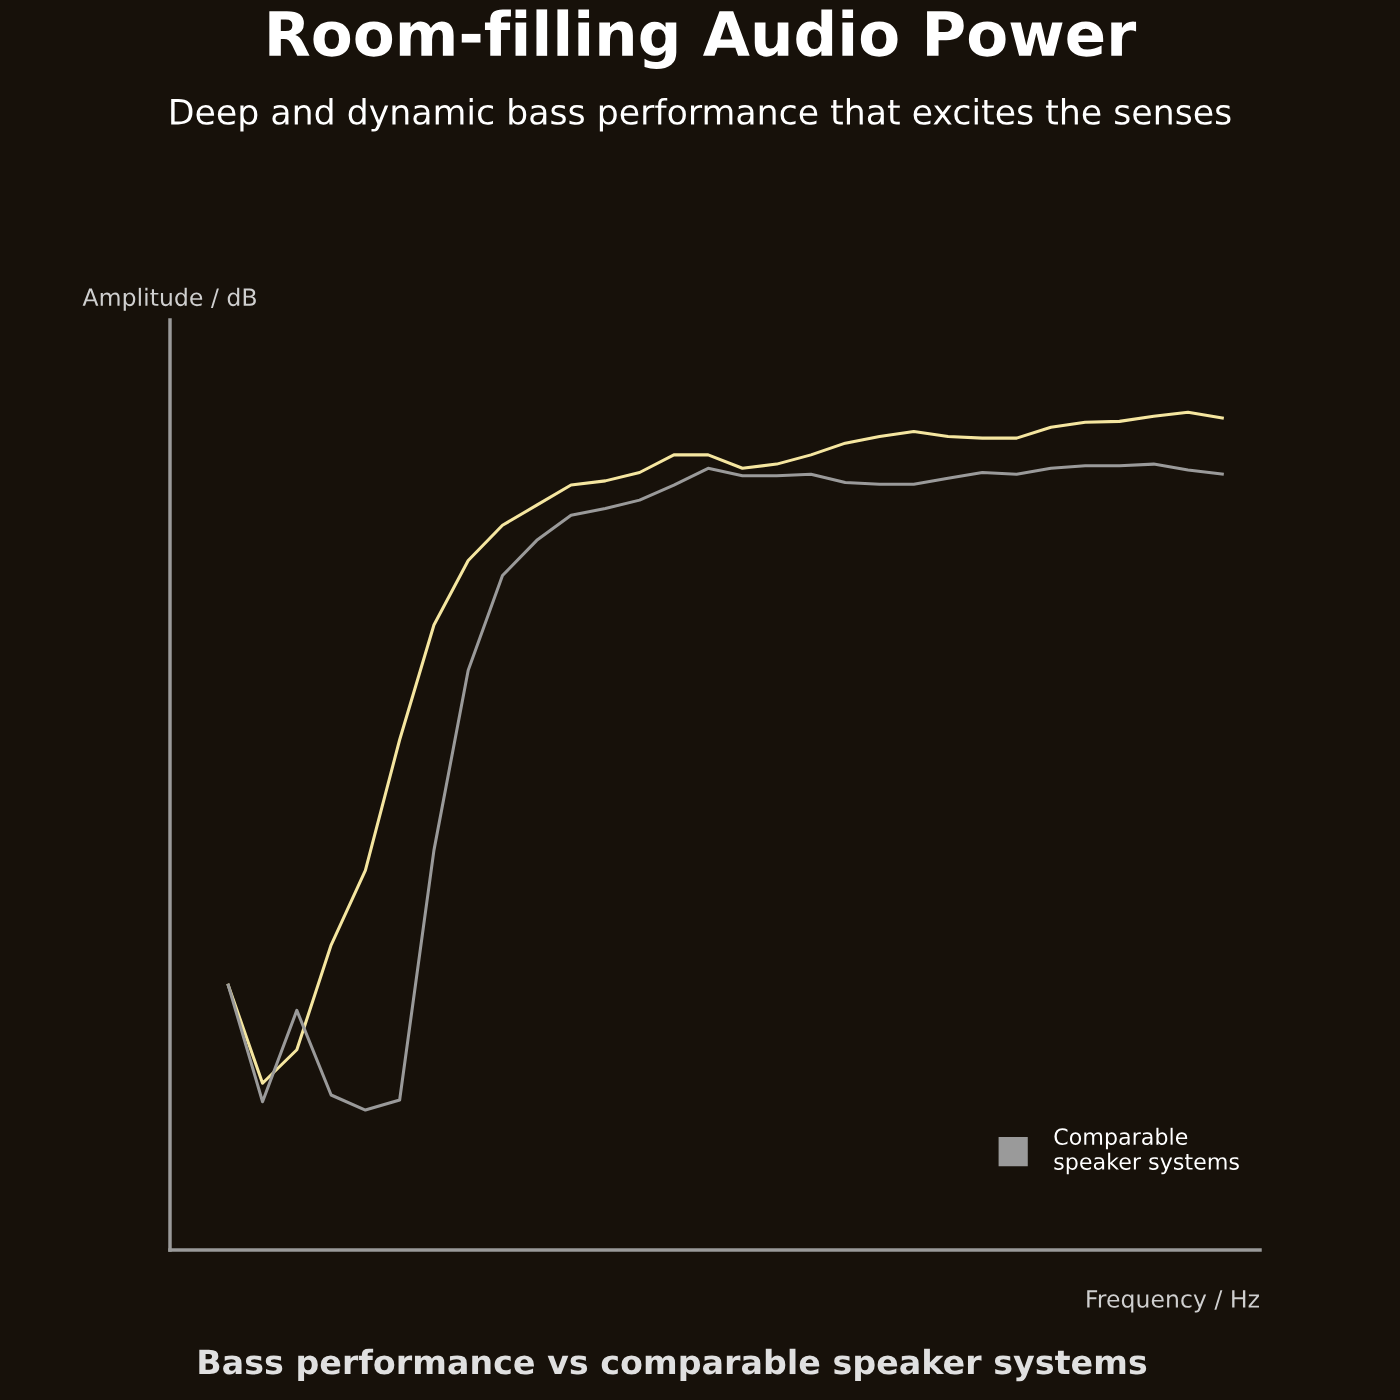  What do you see at coordinates (701, 115) in the screenshot?
I see `chart-subtitle: Deep and dynamic bass performance that excites the senses` at bounding box center [701, 115].